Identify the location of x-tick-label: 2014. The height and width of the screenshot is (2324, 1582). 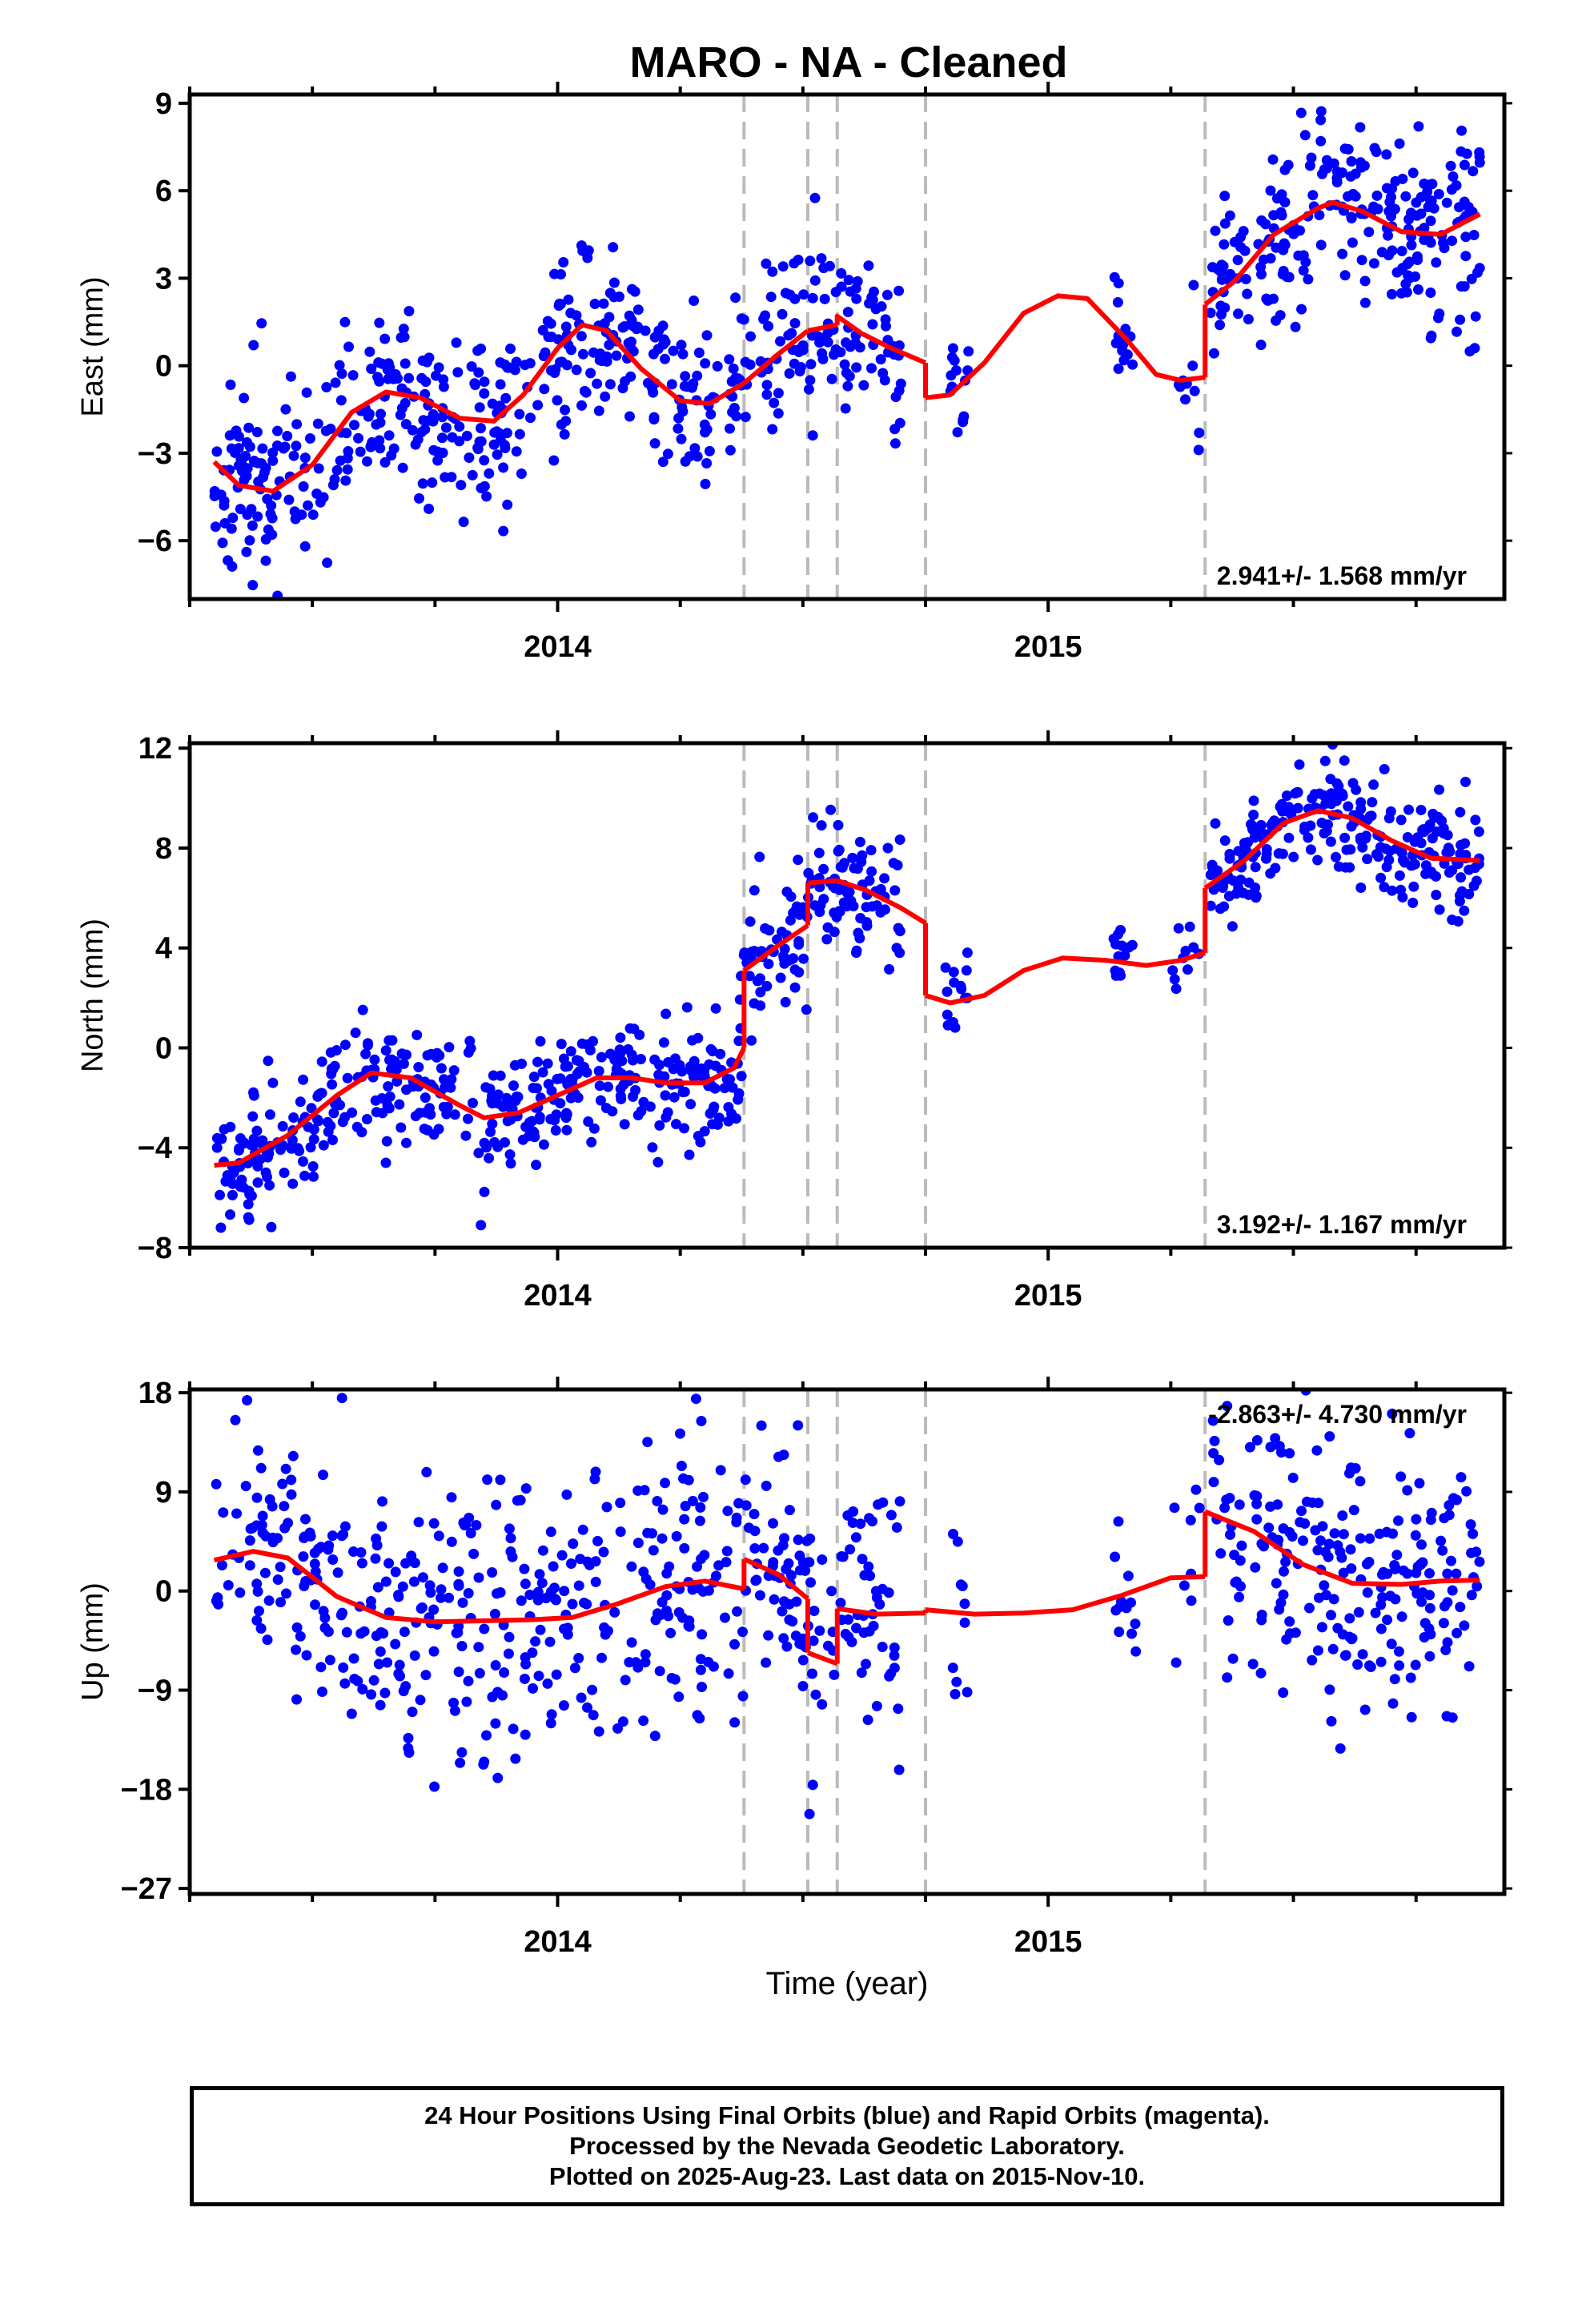
(558, 1296).